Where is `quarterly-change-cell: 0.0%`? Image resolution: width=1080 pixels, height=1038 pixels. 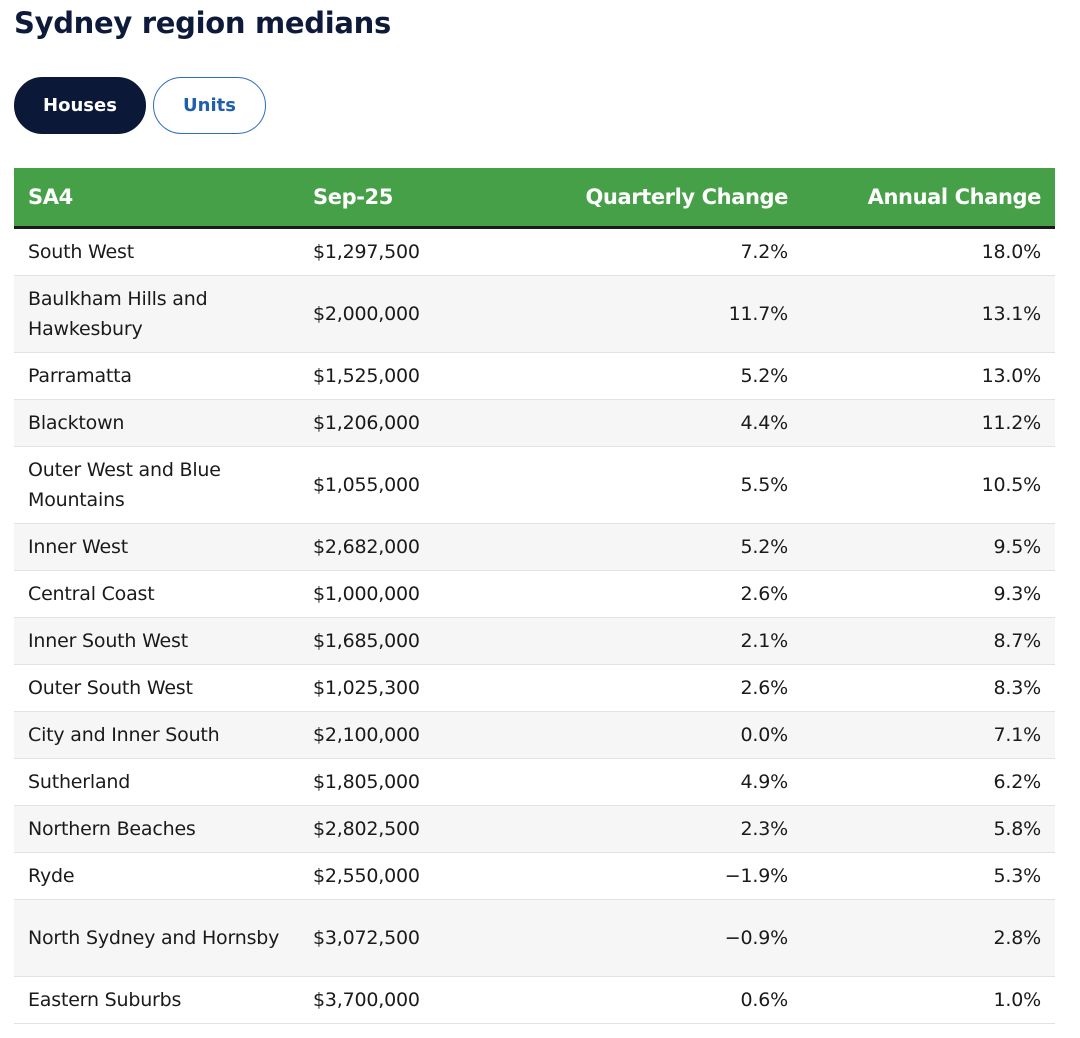 quarterly-change-cell: 0.0% is located at coordinates (645, 735).